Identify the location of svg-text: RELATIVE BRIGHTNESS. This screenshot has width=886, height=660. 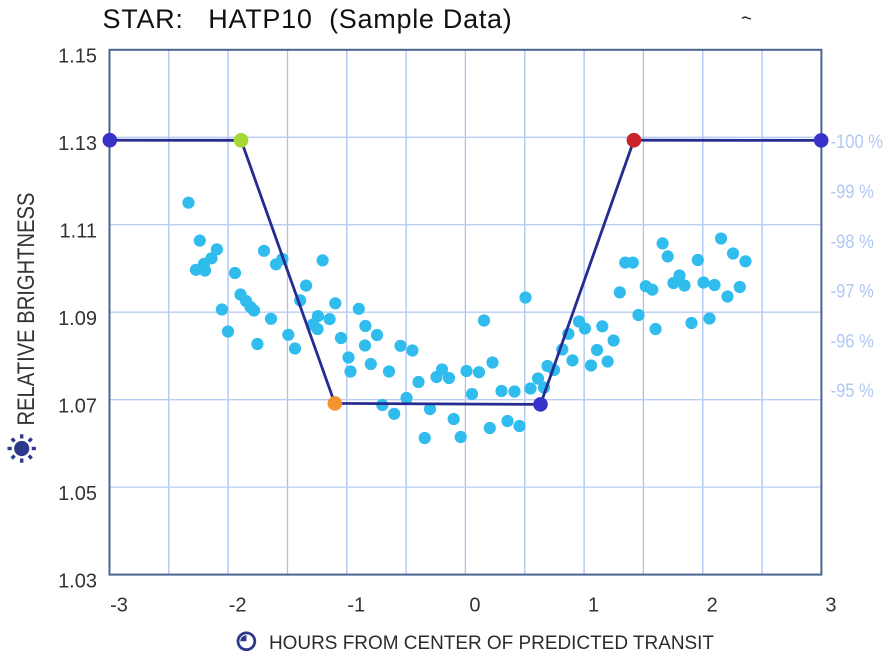
(26, 309).